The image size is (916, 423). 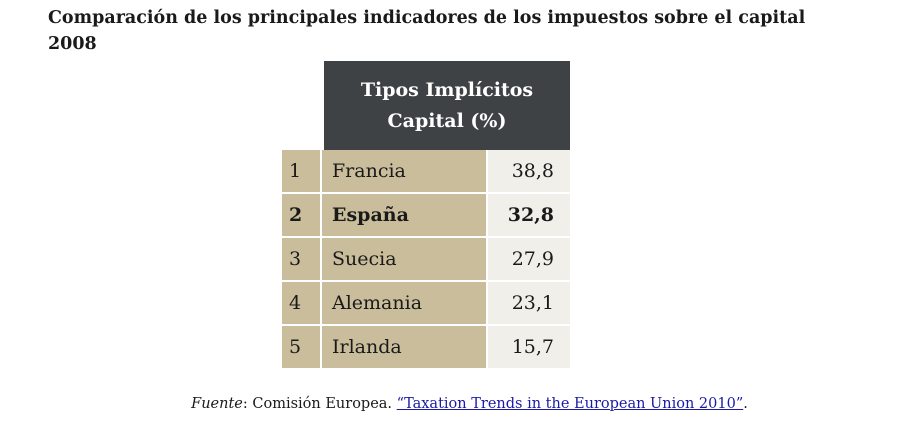 I want to click on rank-cell: 3, so click(x=302, y=260).